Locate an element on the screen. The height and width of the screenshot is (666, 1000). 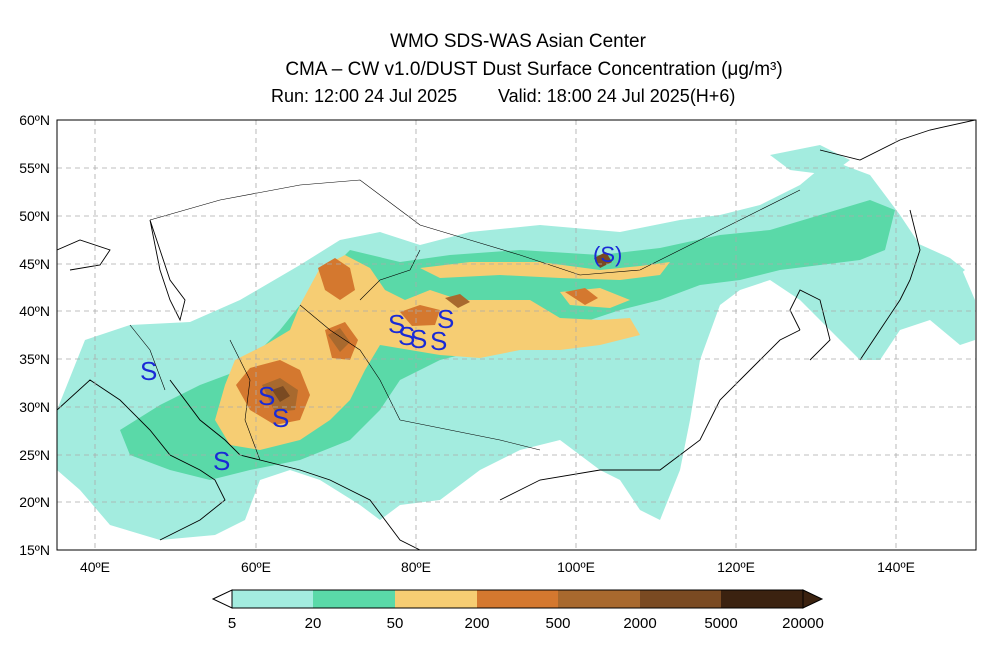
coastline-japan is located at coordinates (890, 285).